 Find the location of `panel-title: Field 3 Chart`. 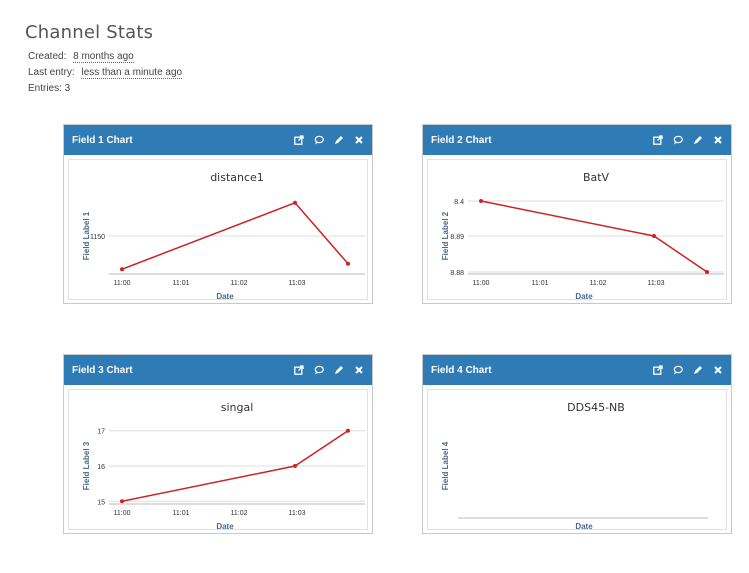

panel-title: Field 3 Chart is located at coordinates (102, 370).